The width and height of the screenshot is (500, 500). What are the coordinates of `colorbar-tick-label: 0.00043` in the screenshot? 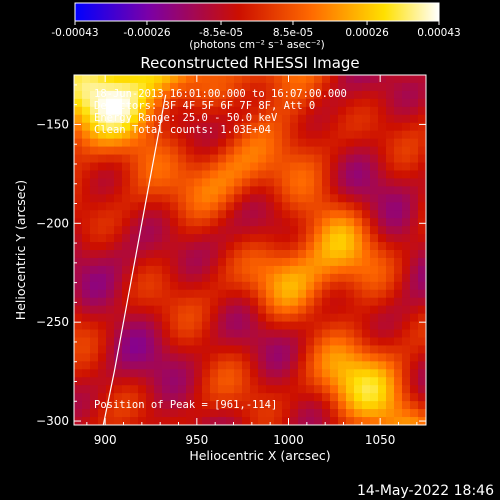 It's located at (438, 33).